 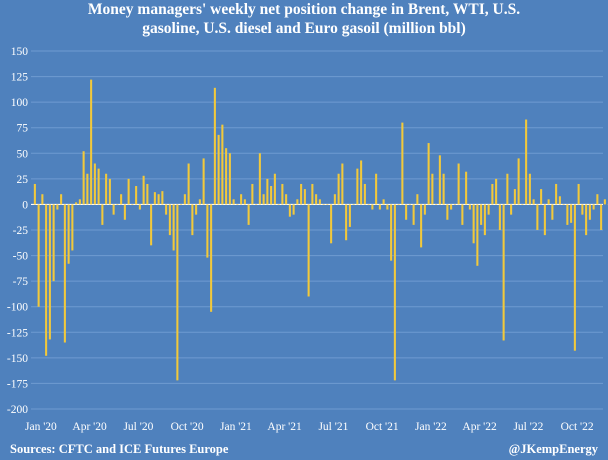 What do you see at coordinates (20, 78) in the screenshot?
I see `y-tick-label: 125` at bounding box center [20, 78].